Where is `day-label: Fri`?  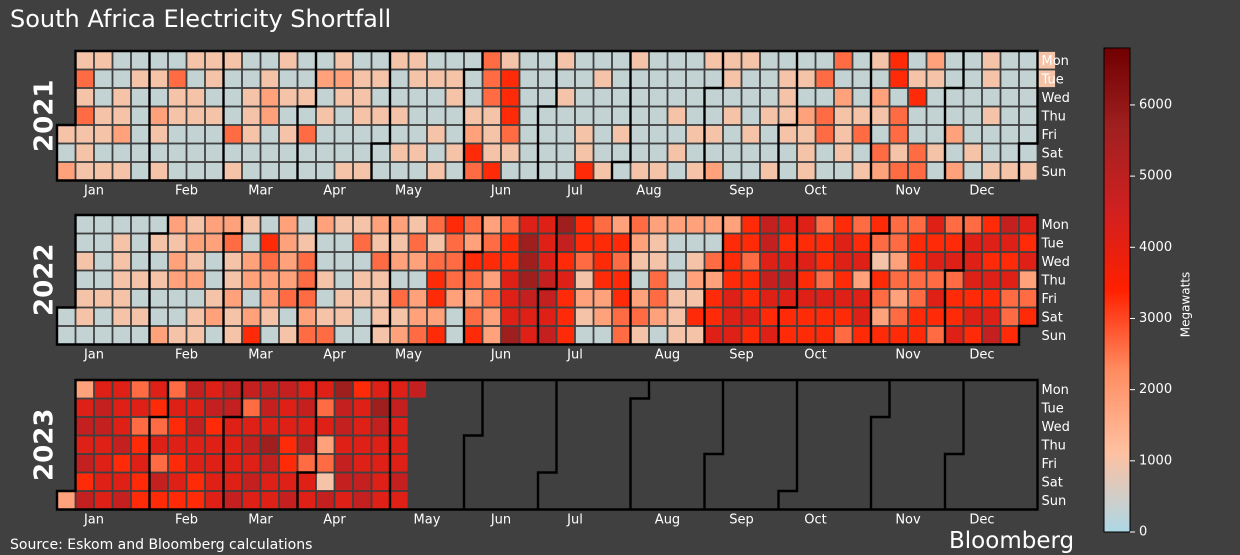
day-label: Fri is located at coordinates (1050, 299).